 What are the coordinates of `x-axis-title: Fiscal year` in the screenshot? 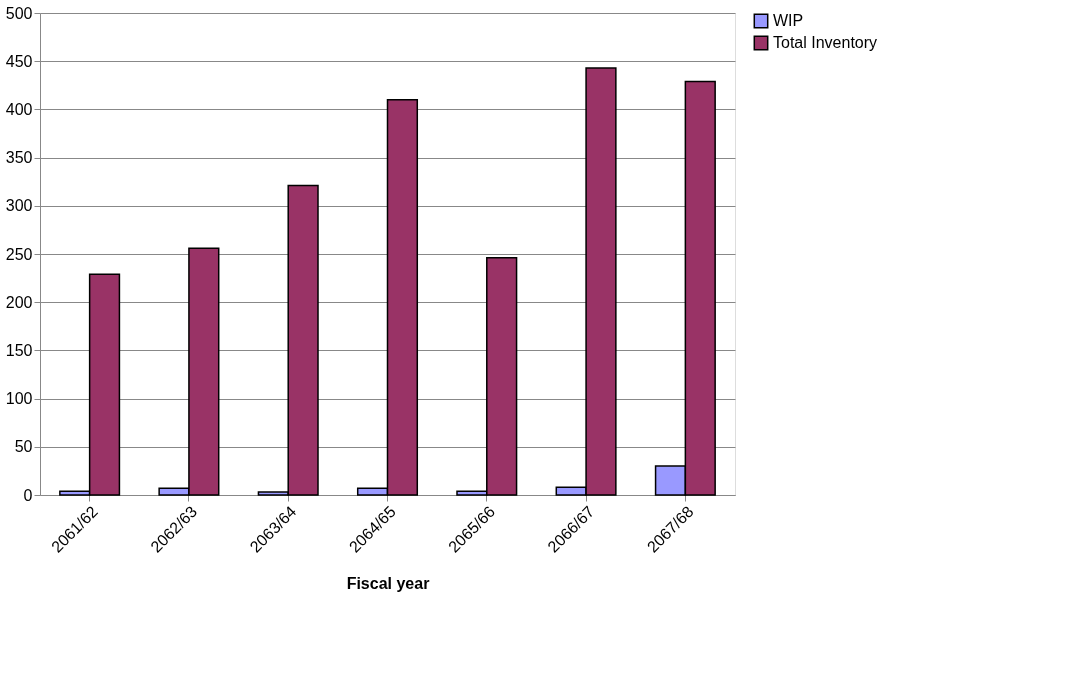 It's located at (388, 583).